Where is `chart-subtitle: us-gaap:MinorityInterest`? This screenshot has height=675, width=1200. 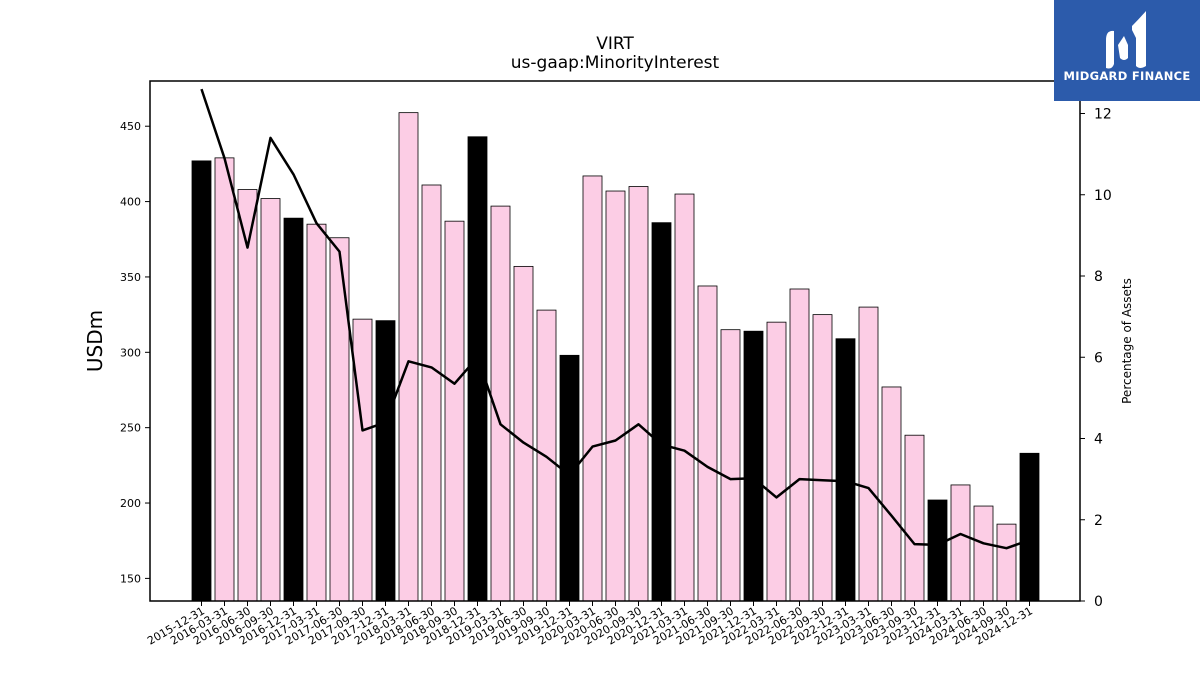
chart-subtitle: us-gaap:MinorityInterest is located at coordinates (615, 63).